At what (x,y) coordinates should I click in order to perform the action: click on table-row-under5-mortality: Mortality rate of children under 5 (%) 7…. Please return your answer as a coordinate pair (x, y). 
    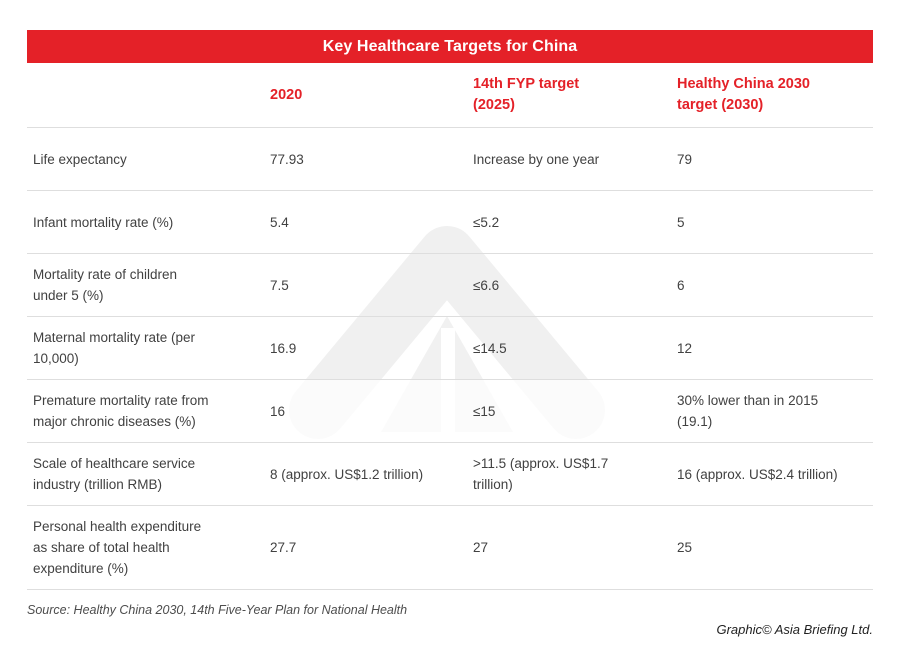
    Looking at the image, I should click on (450, 285).